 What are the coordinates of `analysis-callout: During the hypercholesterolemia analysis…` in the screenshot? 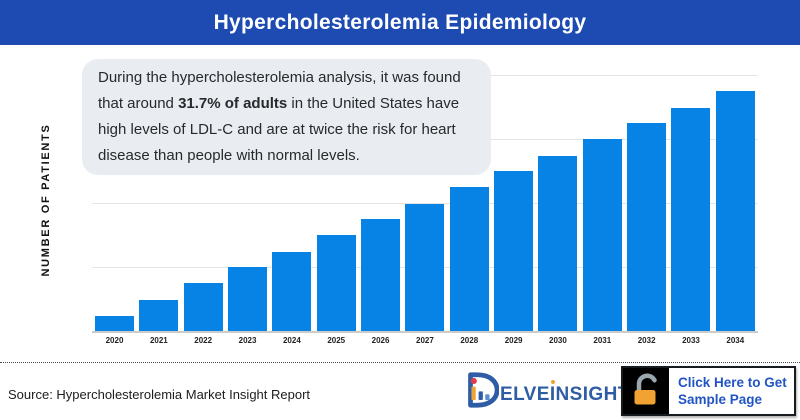 It's located at (286, 117).